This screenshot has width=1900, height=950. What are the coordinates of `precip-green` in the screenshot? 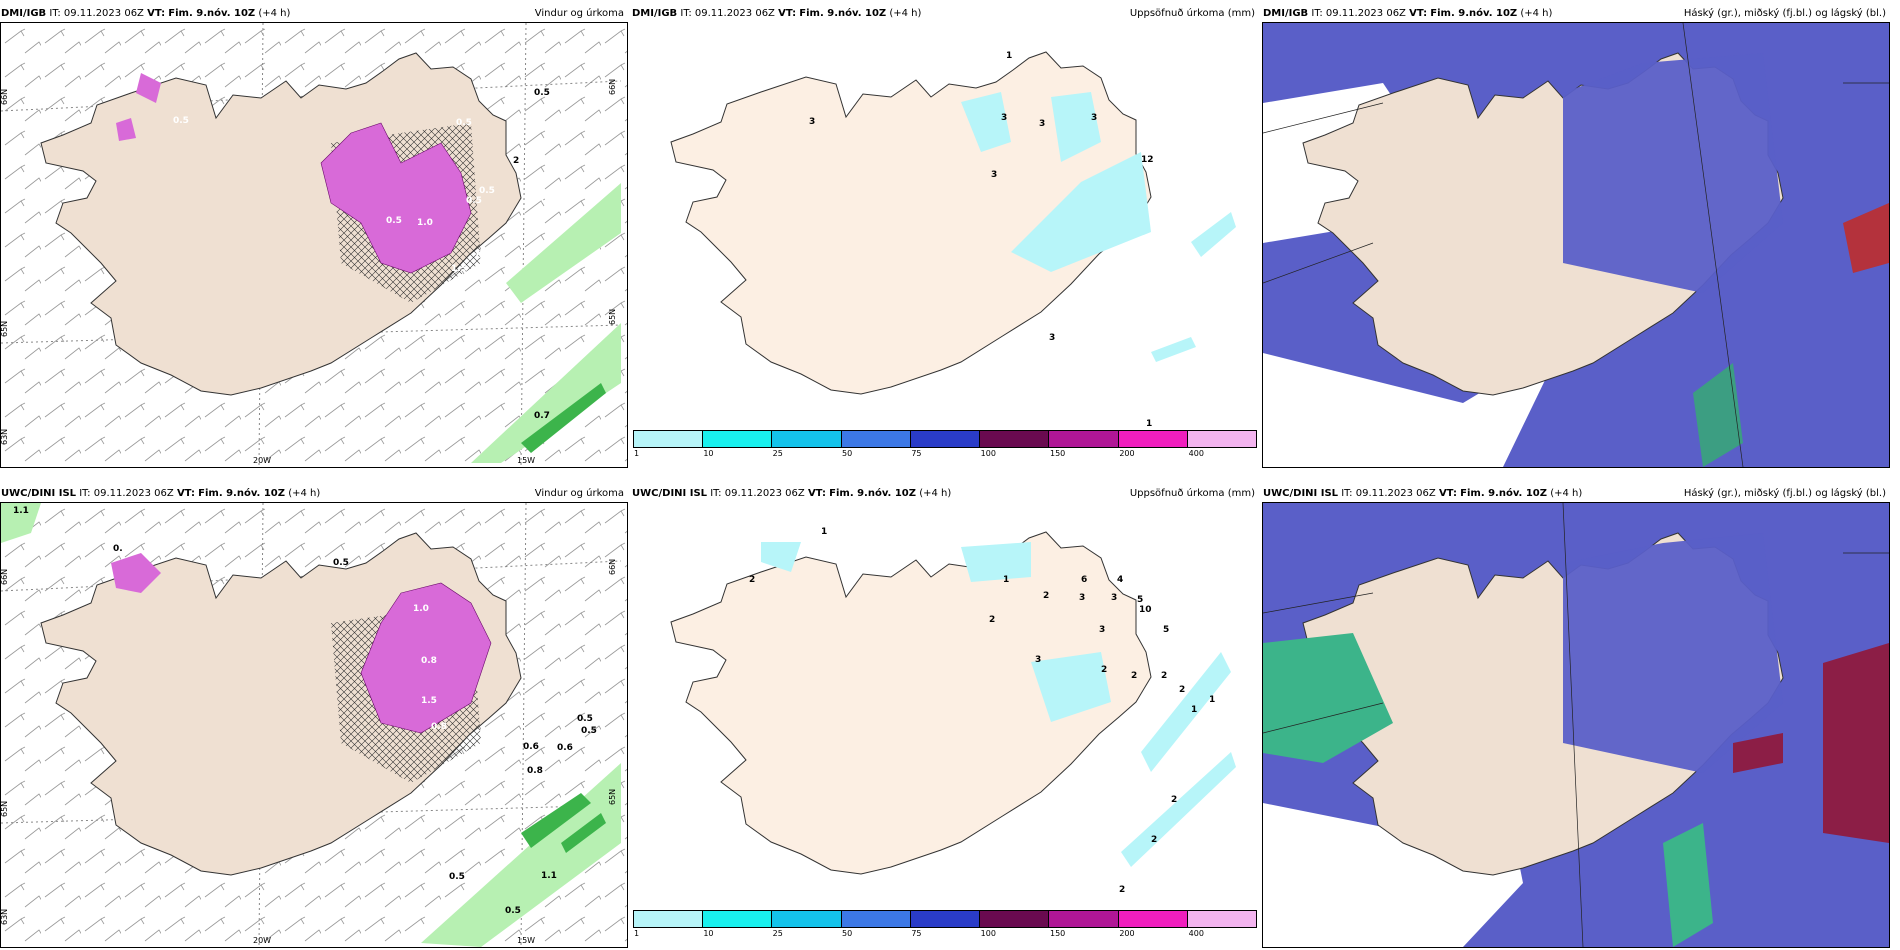 It's located at (546, 323).